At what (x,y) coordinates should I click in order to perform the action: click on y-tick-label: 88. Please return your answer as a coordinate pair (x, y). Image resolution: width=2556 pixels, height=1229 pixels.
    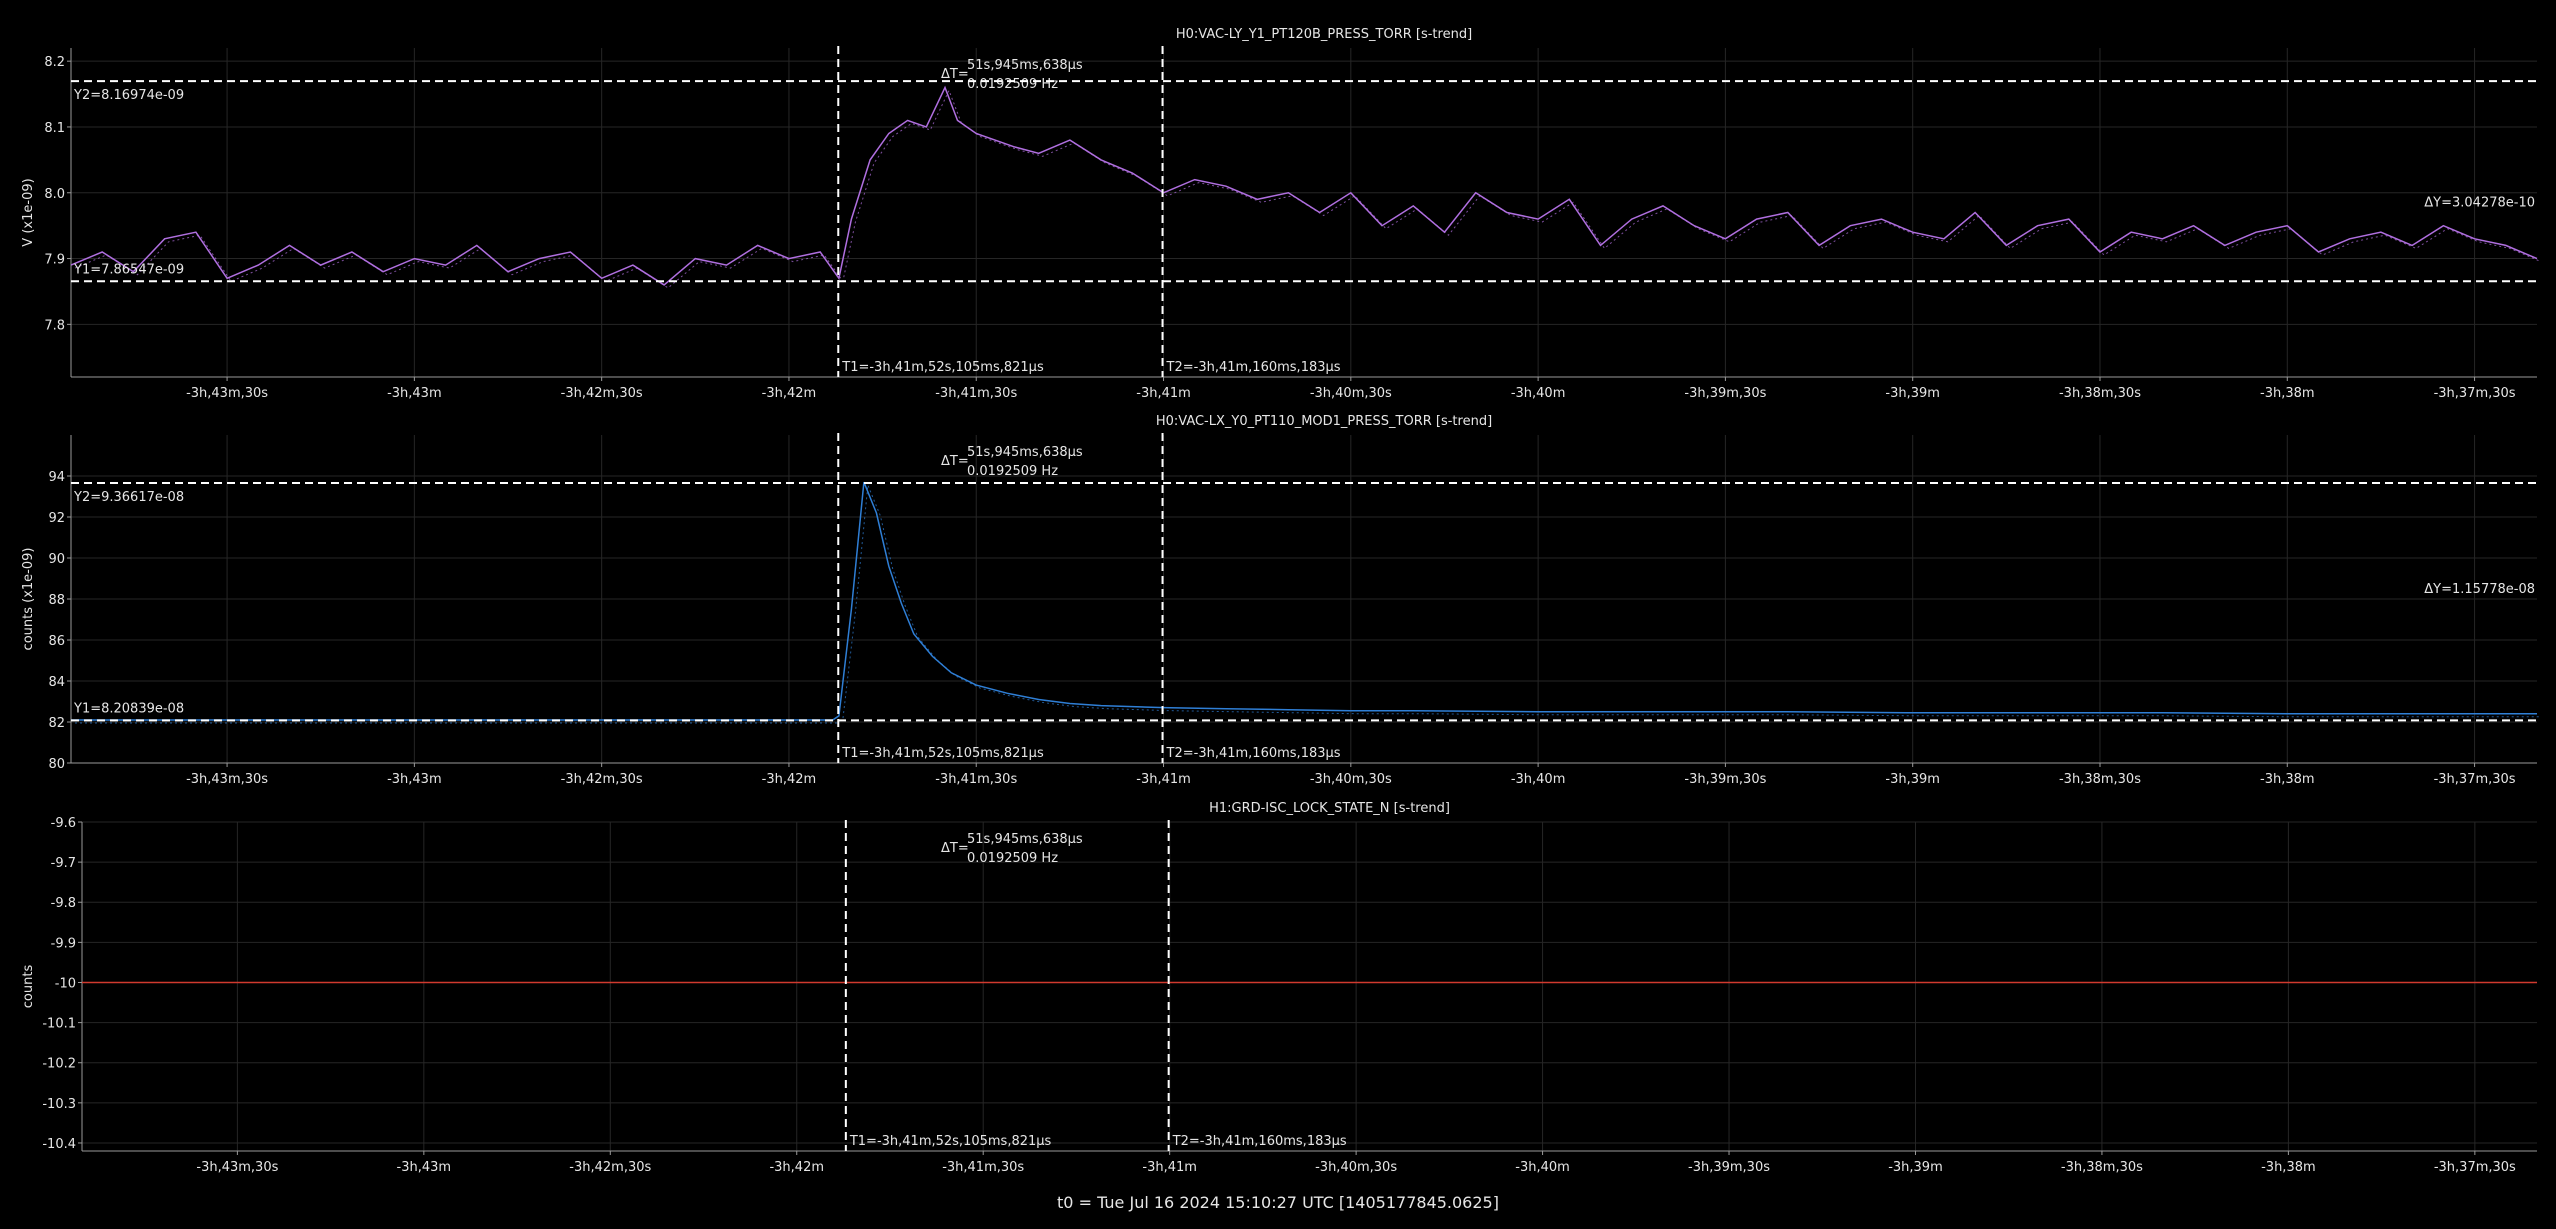
    Looking at the image, I should click on (56, 600).